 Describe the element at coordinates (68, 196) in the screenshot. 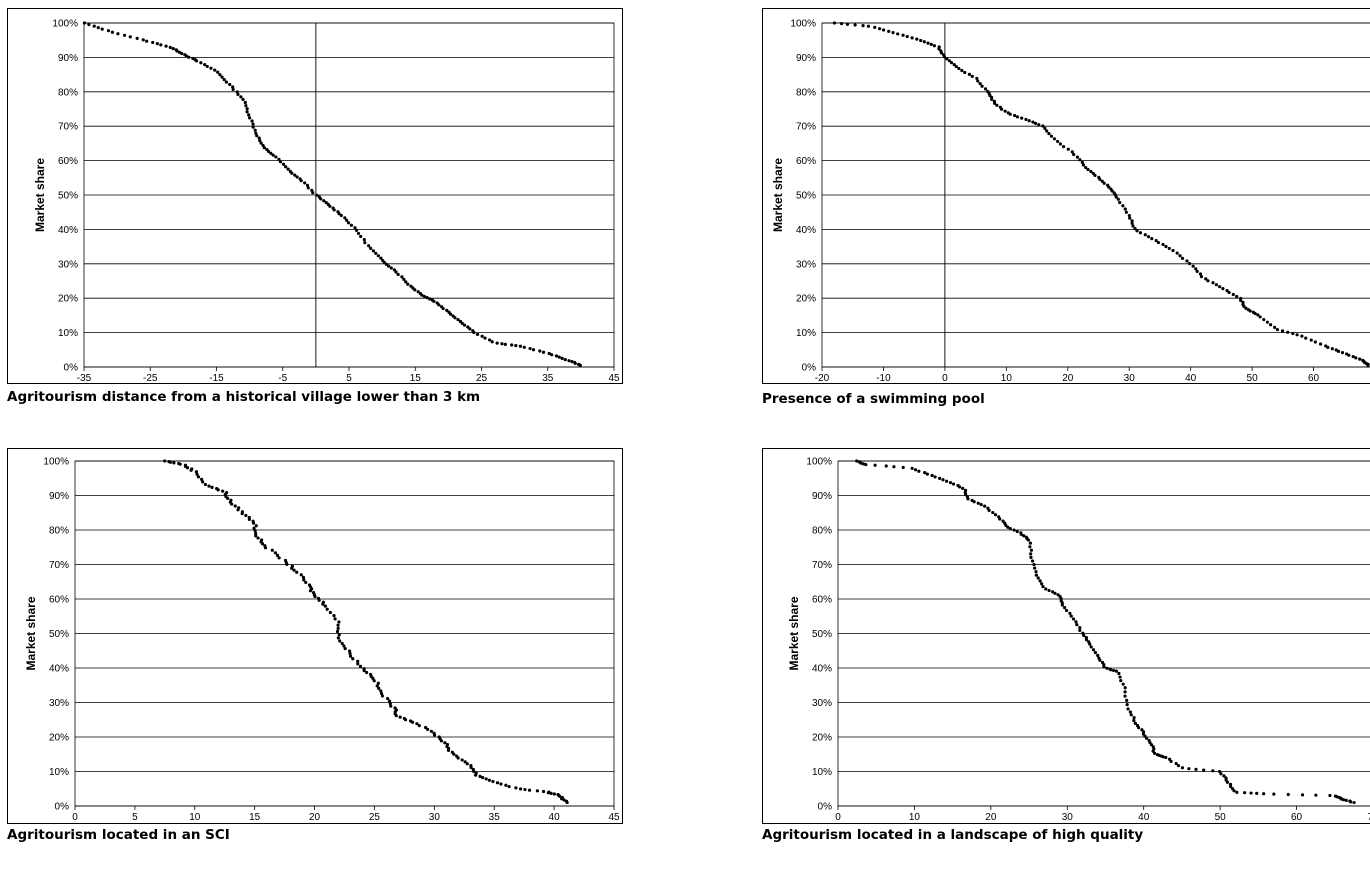

I see `y-tick-label: 50%` at that location.